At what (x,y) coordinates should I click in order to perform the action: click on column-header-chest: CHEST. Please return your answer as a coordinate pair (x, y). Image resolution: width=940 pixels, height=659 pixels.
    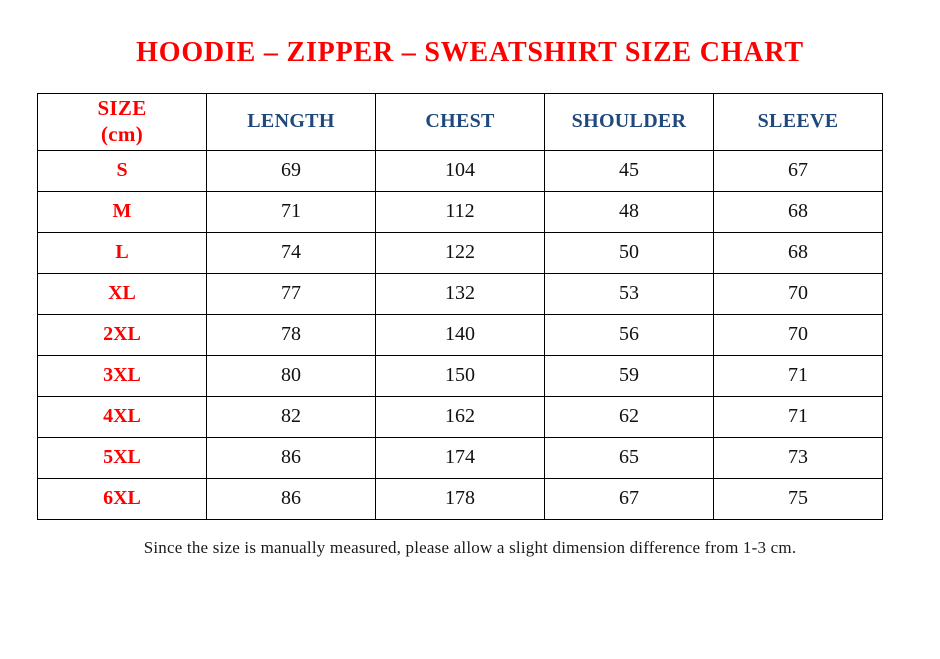
    Looking at the image, I should click on (460, 121).